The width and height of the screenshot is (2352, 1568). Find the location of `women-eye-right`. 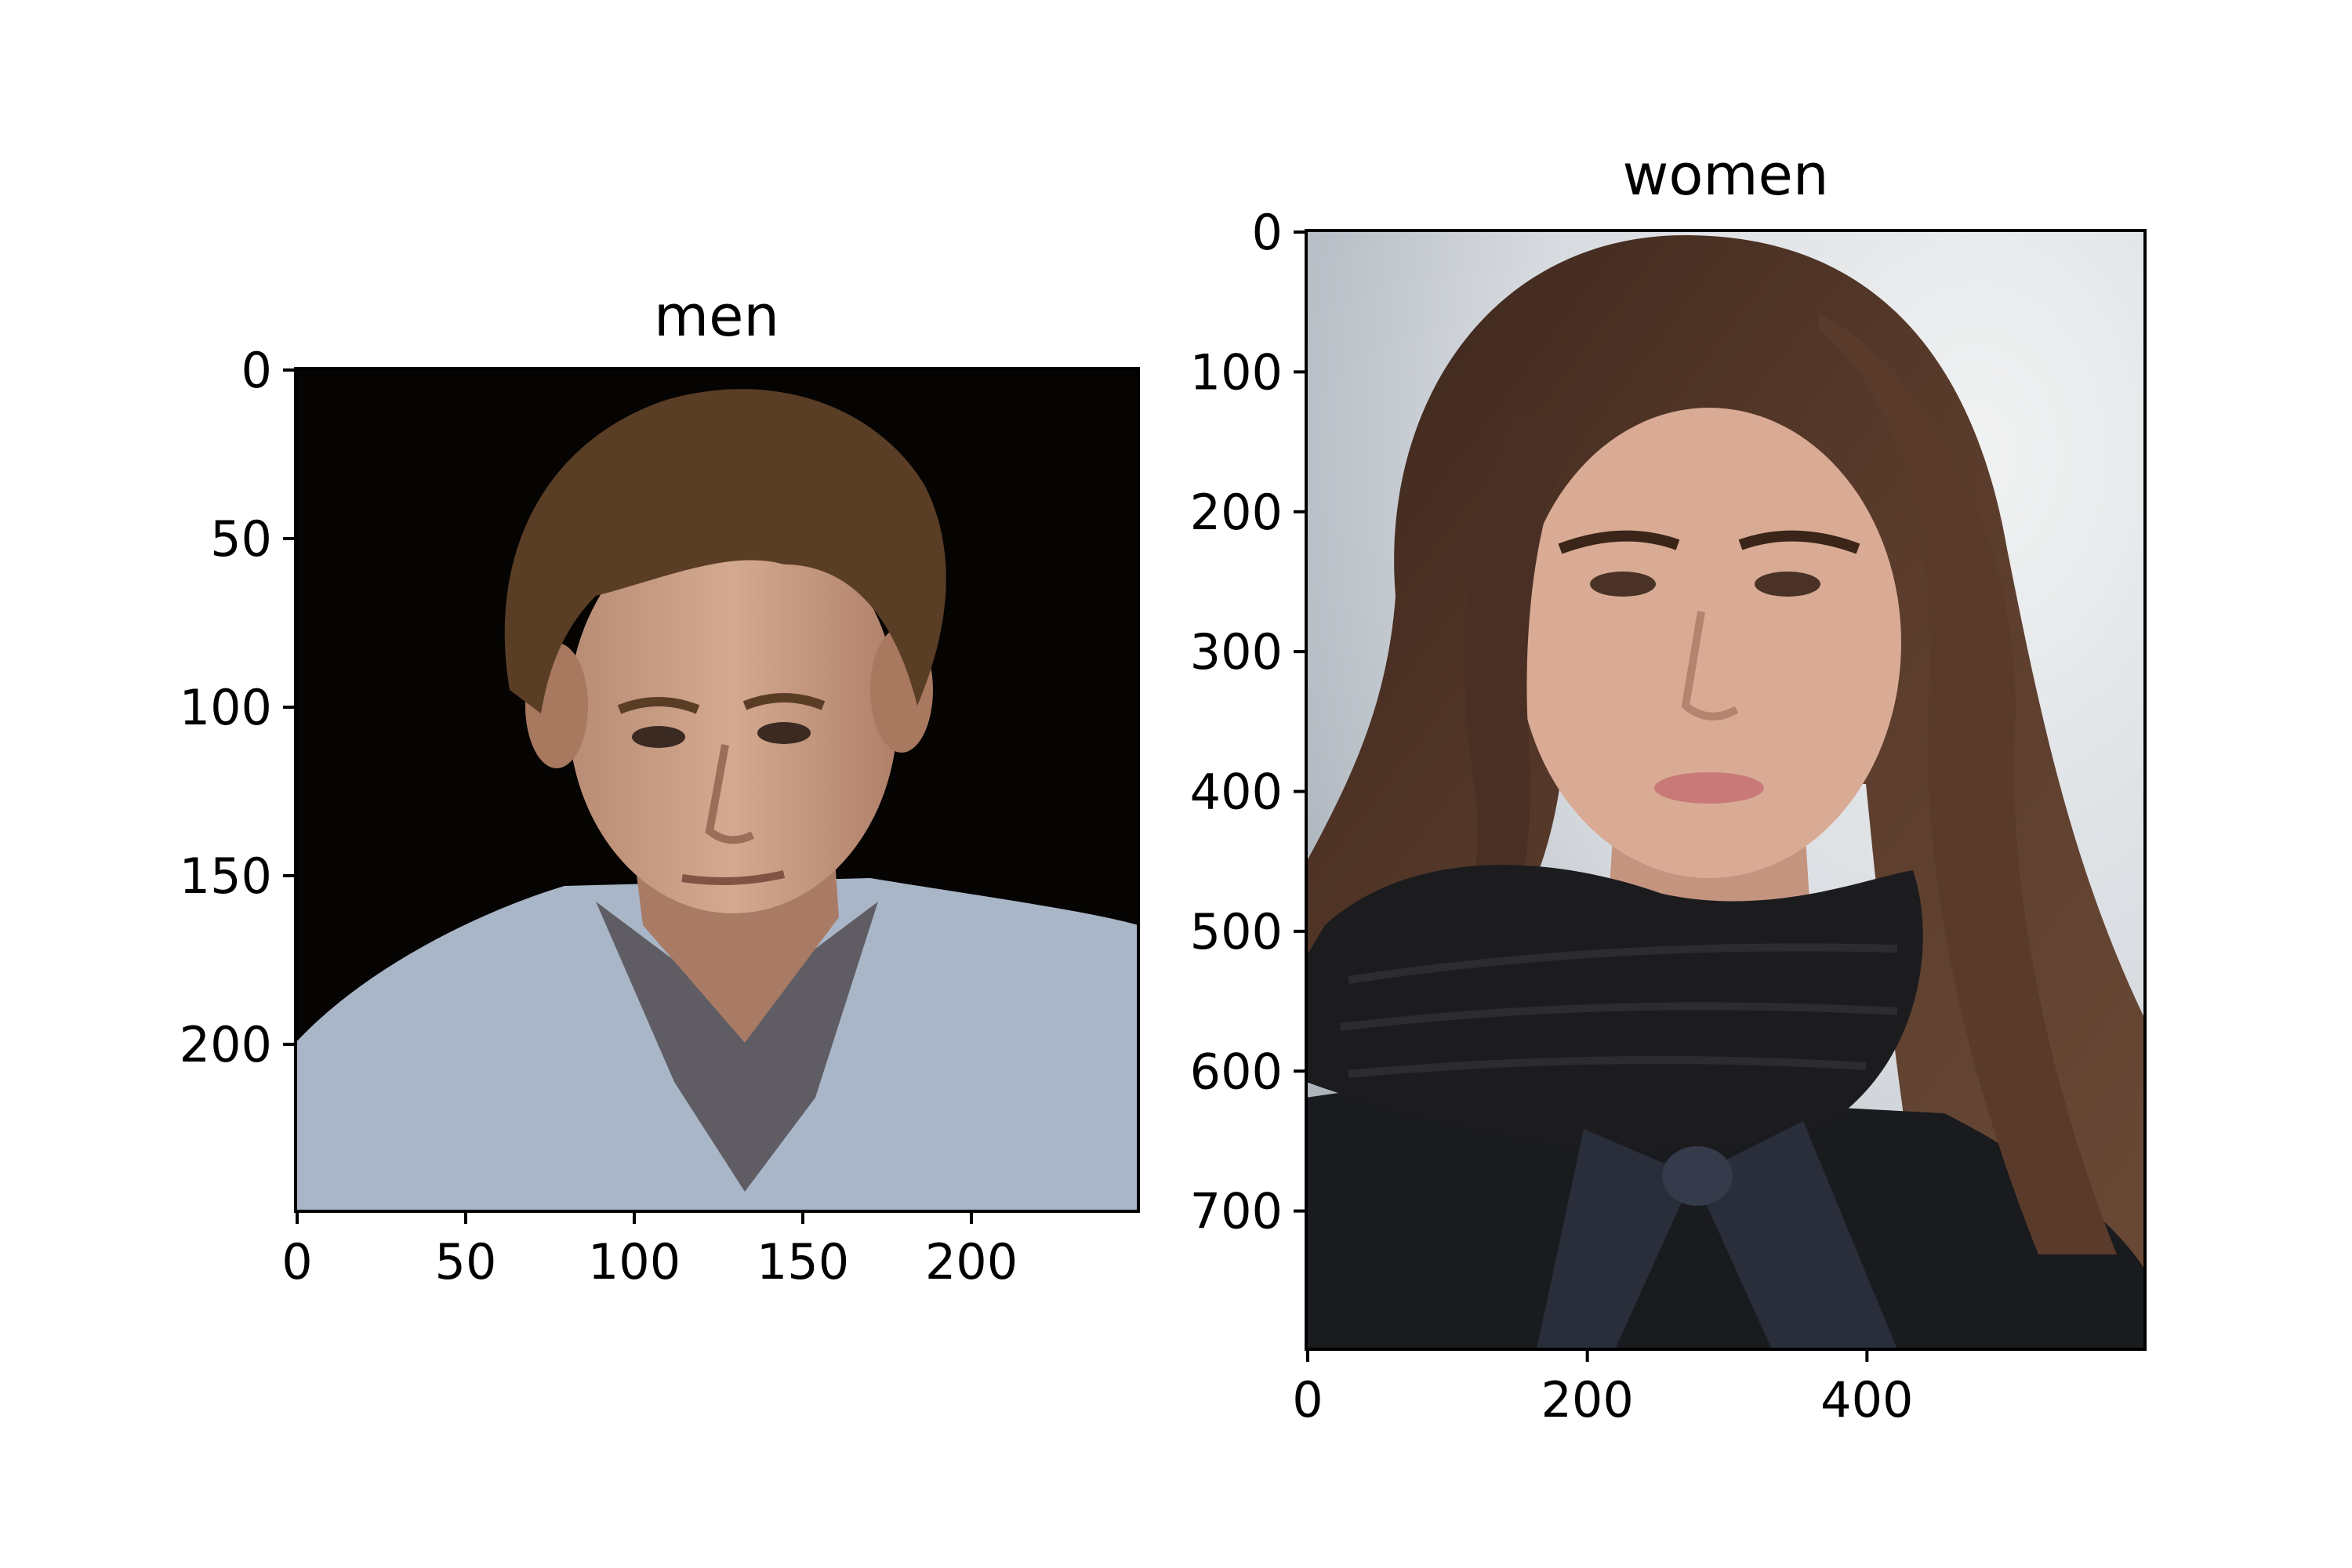

women-eye-right is located at coordinates (1788, 584).